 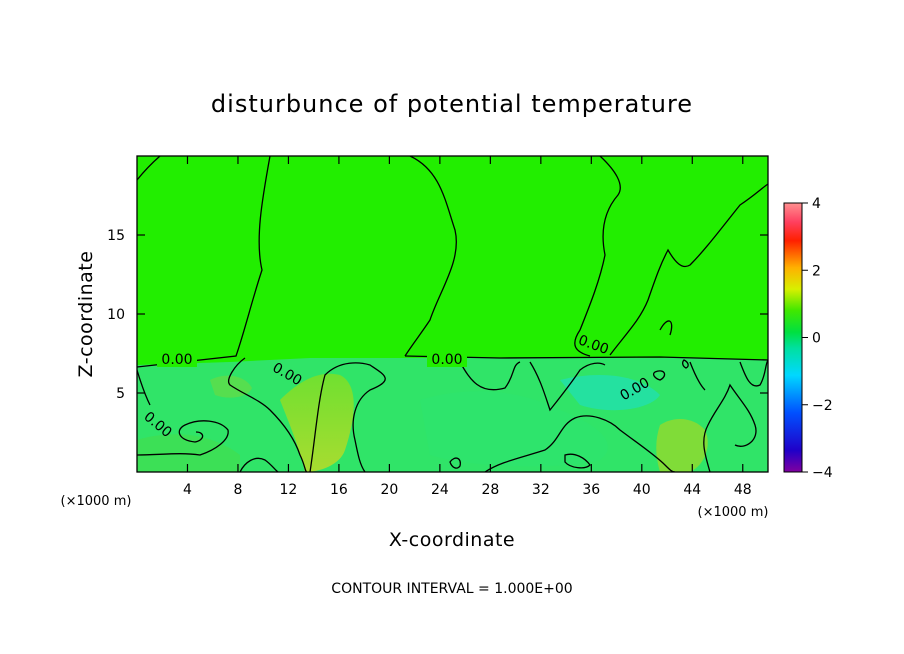 What do you see at coordinates (822, 406) in the screenshot?
I see `colorbar-tick-label: −2` at bounding box center [822, 406].